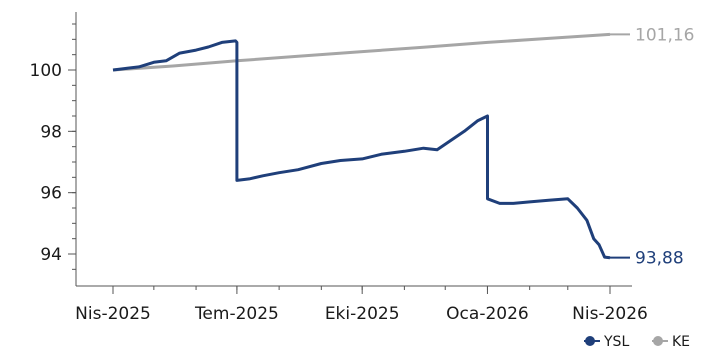  What do you see at coordinates (361, 52) in the screenshot?
I see `series-line-ke` at bounding box center [361, 52].